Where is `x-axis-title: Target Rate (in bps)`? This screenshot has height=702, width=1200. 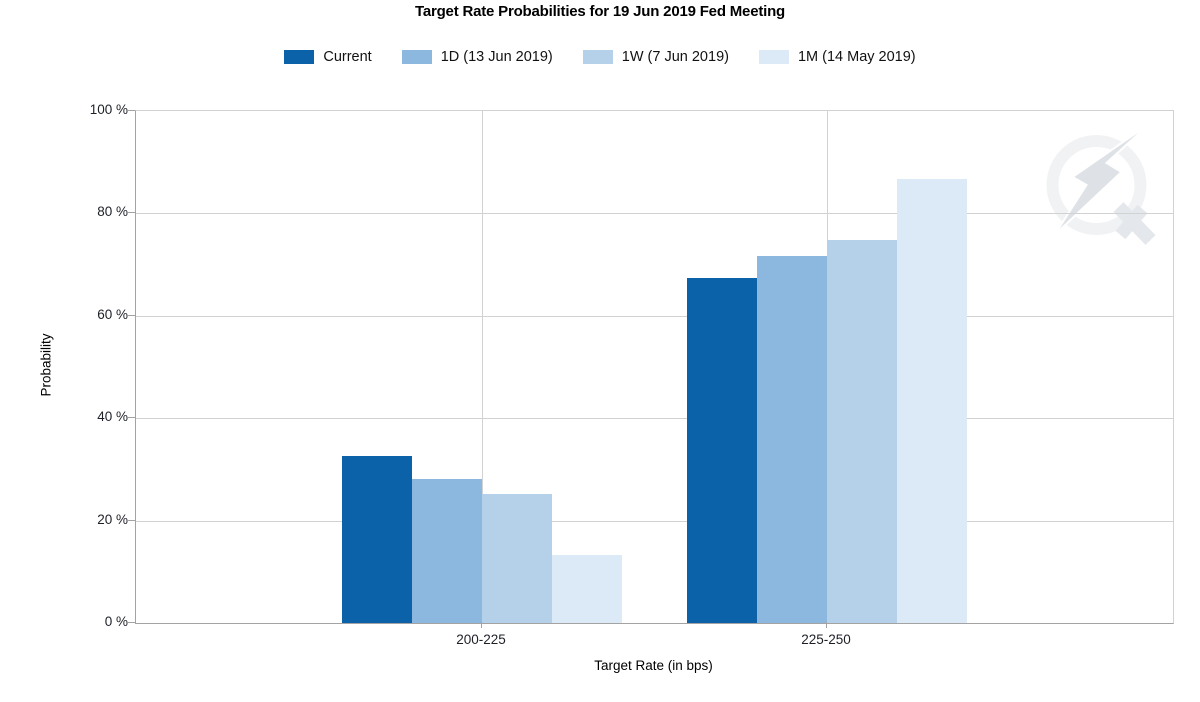 x-axis-title: Target Rate (in bps) is located at coordinates (653, 665).